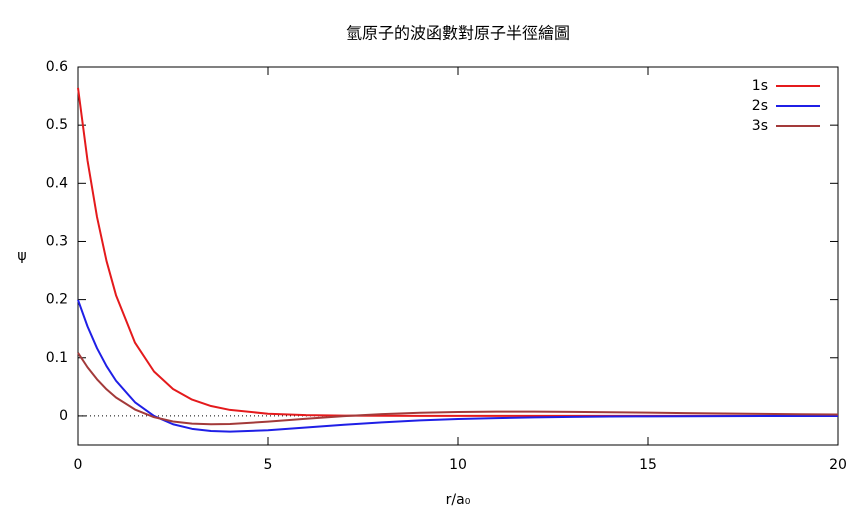 Image resolution: width=866 pixels, height=532 pixels. I want to click on x-tick-label: 5, so click(268, 465).